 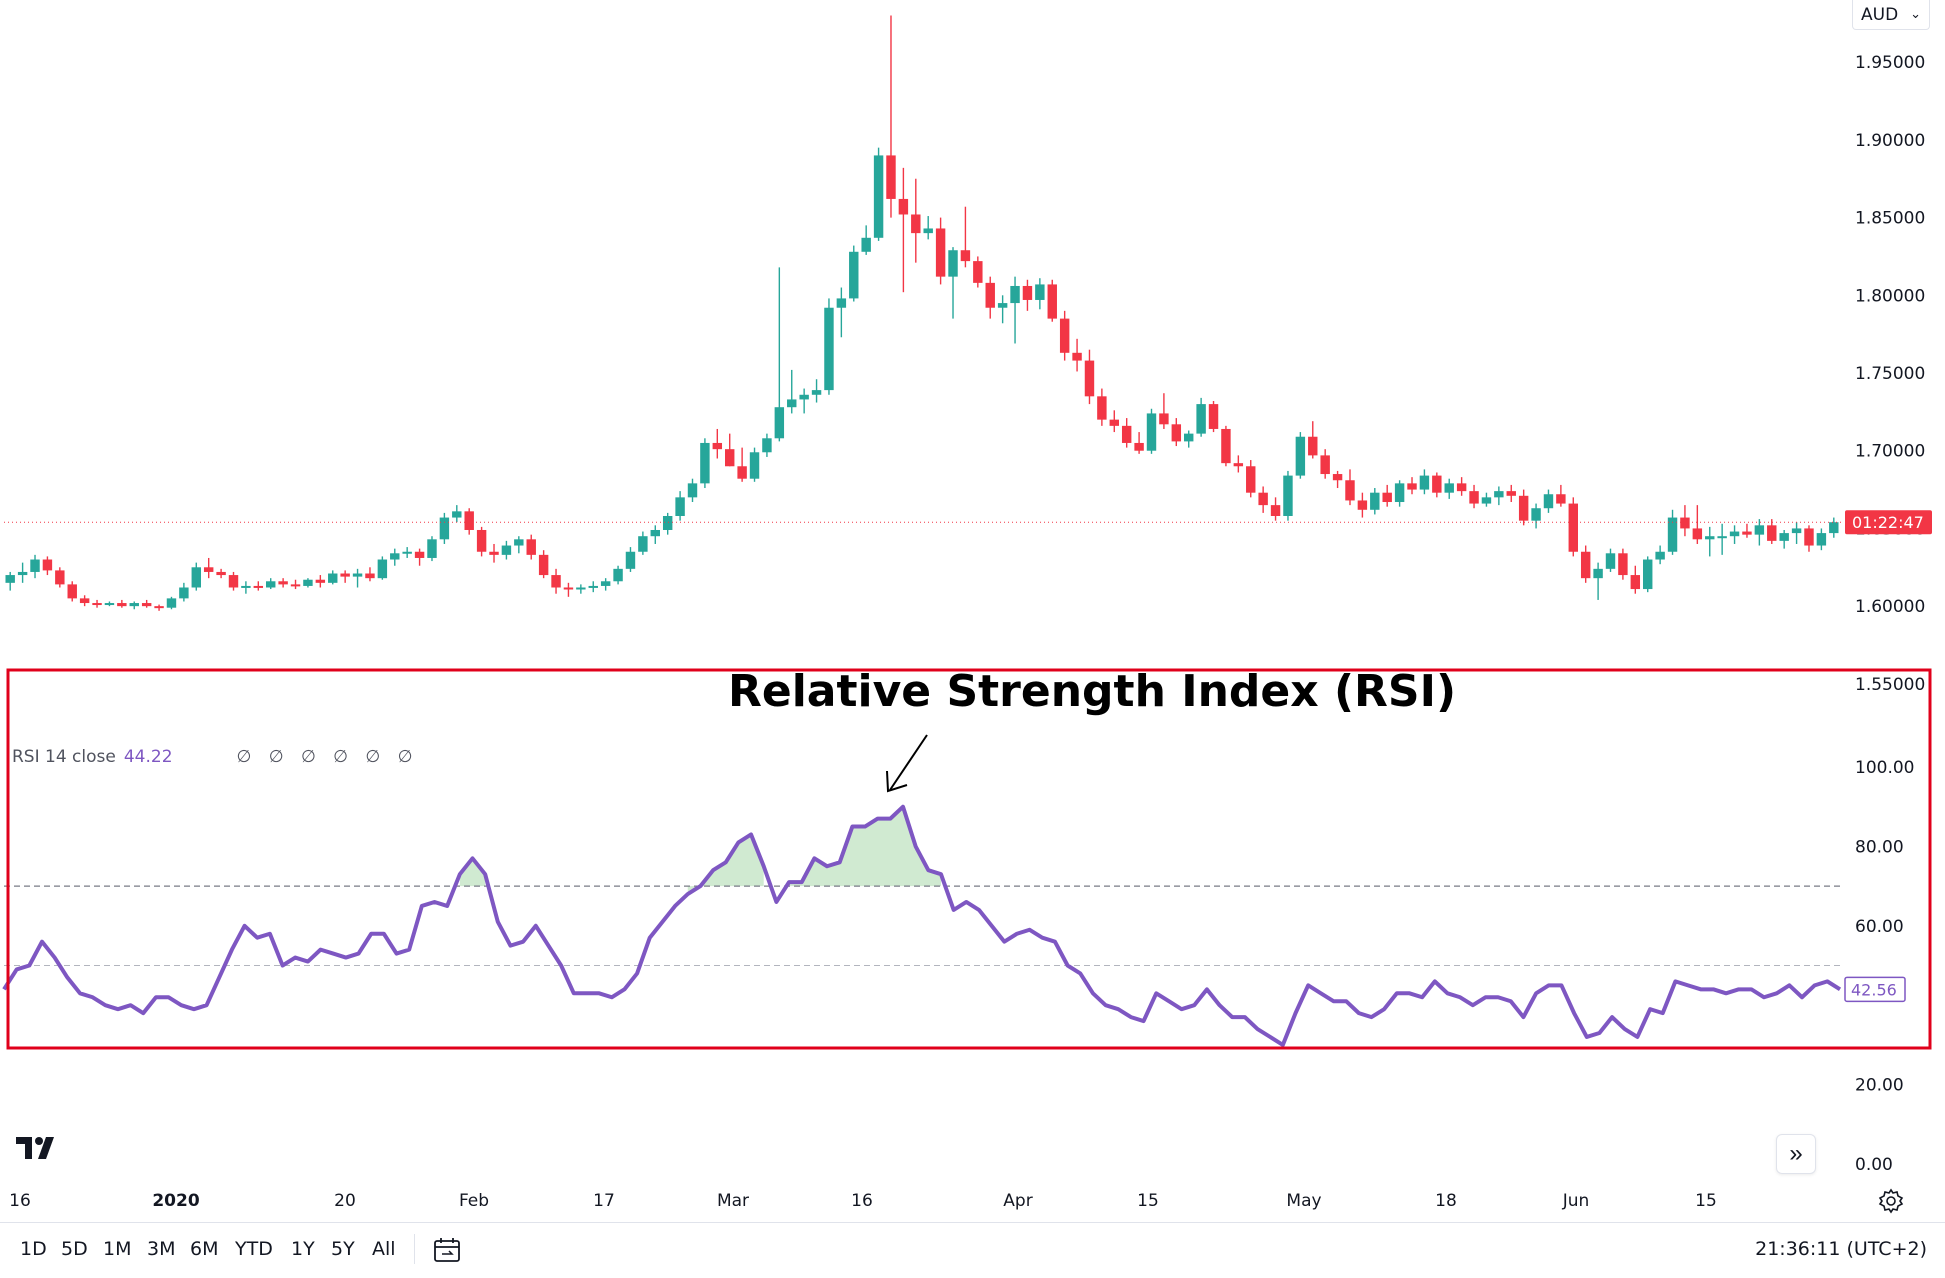 What do you see at coordinates (254, 1249) in the screenshot?
I see `range-button-ytd: YTD` at bounding box center [254, 1249].